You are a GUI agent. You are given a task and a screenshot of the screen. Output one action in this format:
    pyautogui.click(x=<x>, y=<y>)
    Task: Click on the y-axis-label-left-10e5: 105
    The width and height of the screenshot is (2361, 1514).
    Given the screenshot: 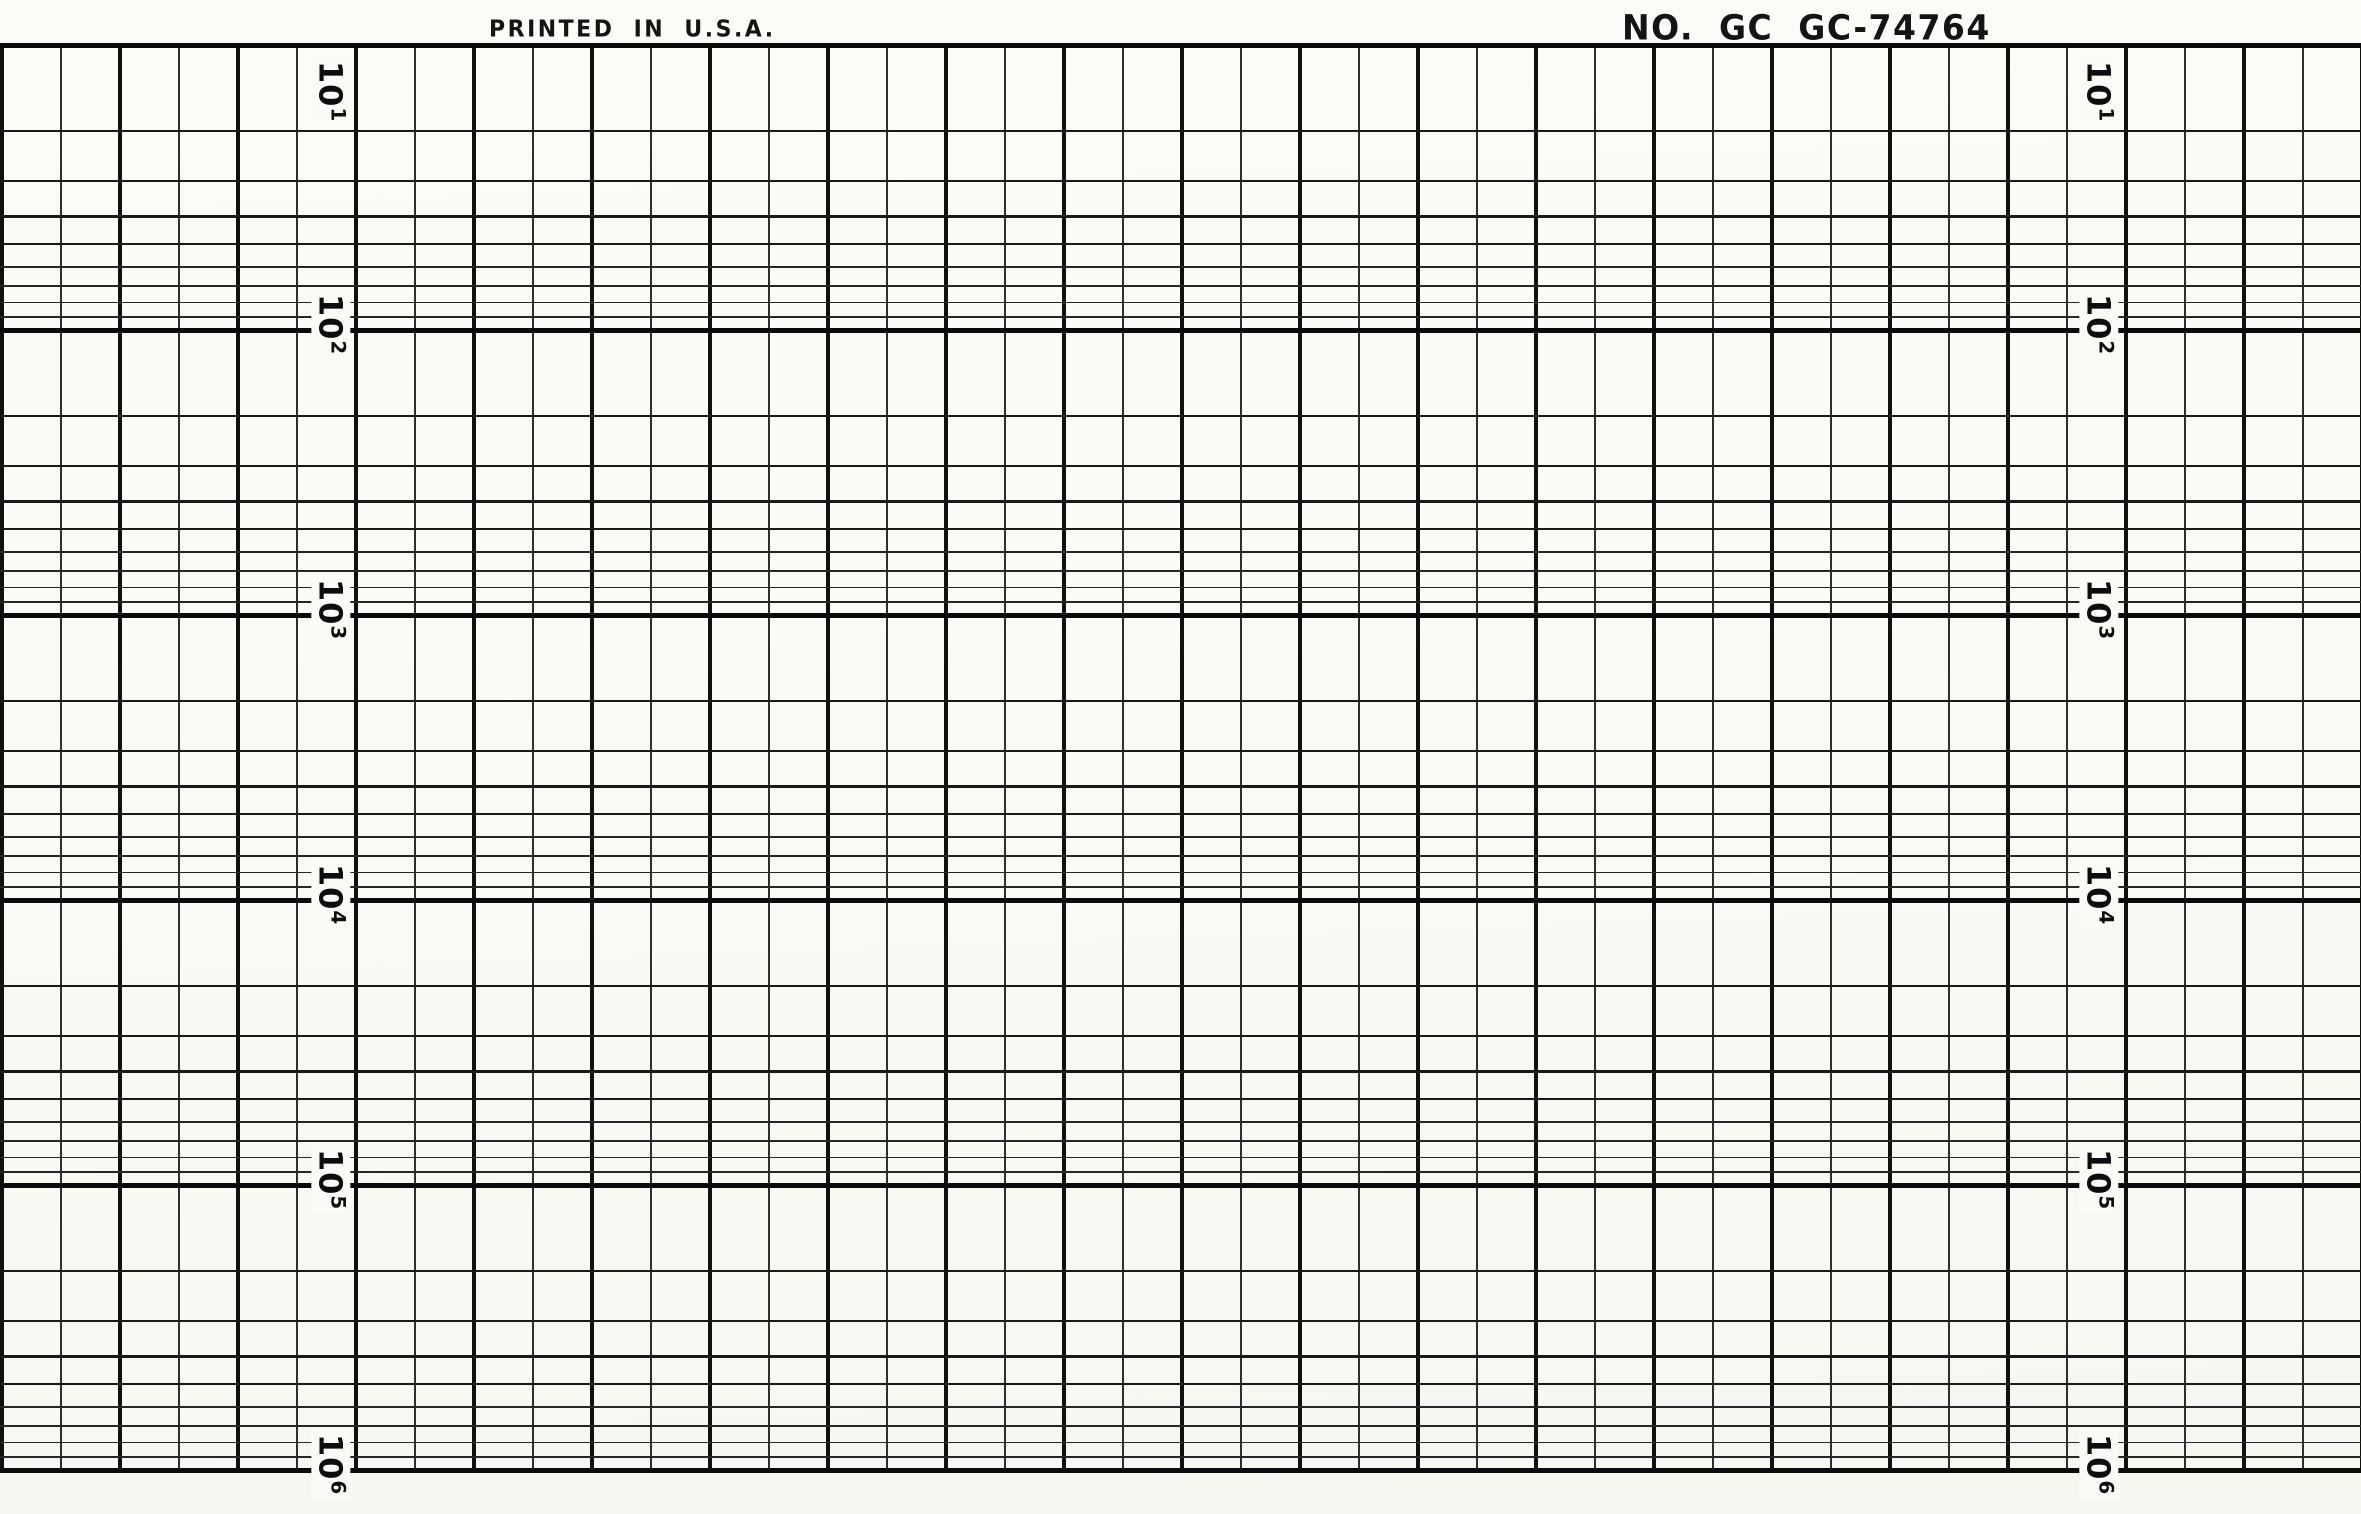 What is the action you would take?
    pyautogui.click(x=331, y=1179)
    